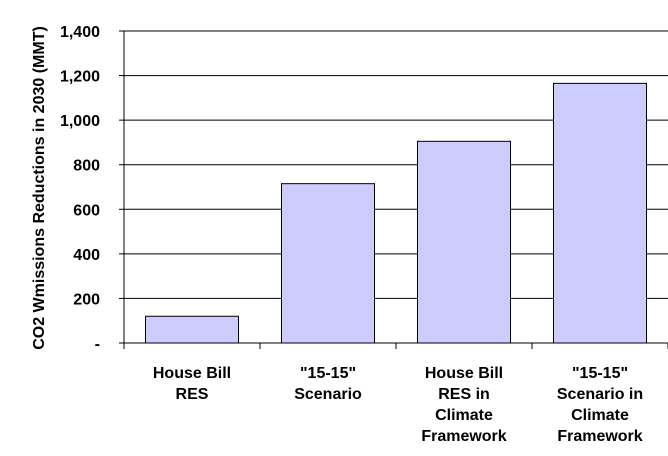 The image size is (668, 456). I want to click on y-tick-label: -, so click(97, 344).